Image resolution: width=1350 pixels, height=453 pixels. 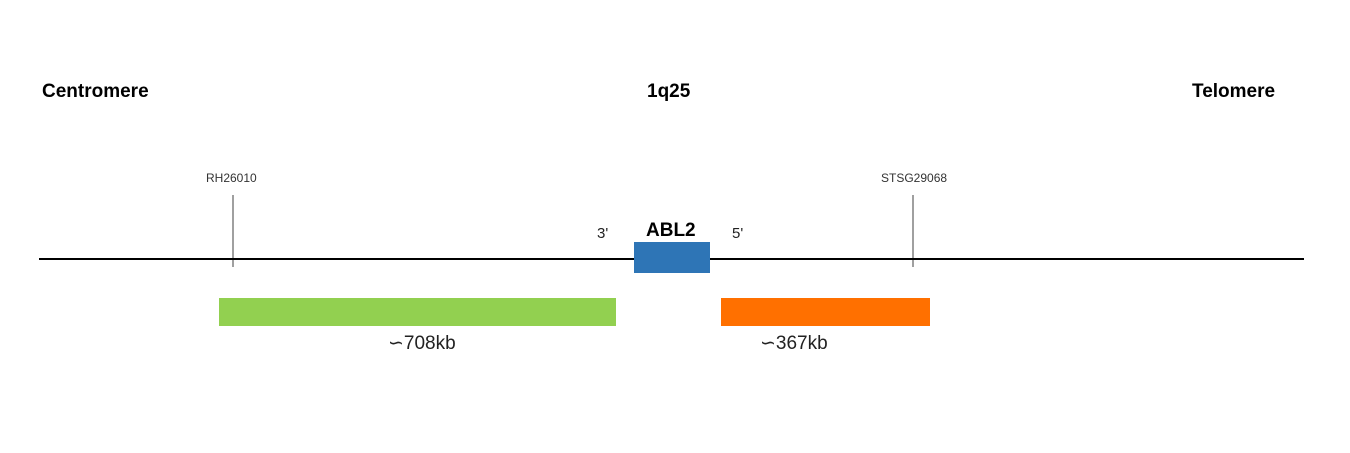 What do you see at coordinates (1234, 91) in the screenshot?
I see `telomere-label: Telomere` at bounding box center [1234, 91].